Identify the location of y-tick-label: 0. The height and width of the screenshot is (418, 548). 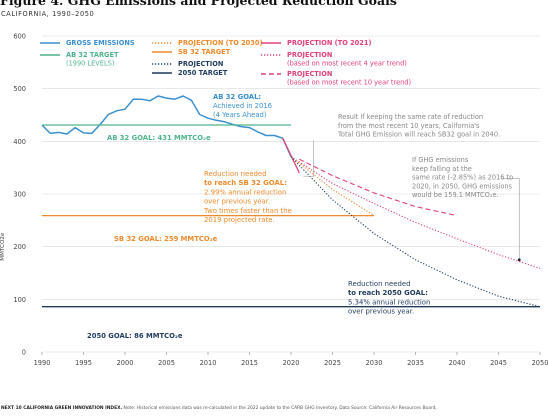
(24, 353).